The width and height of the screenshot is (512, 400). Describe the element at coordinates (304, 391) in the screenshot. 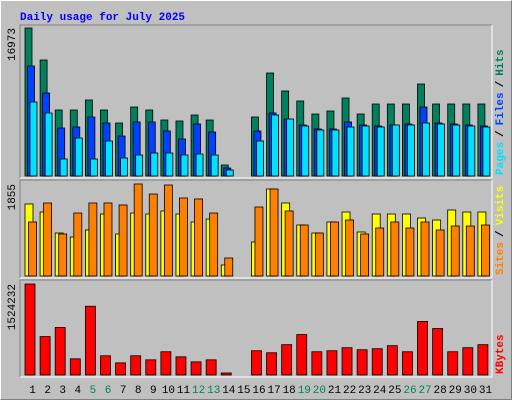

I see `x-tick-label: 19` at that location.